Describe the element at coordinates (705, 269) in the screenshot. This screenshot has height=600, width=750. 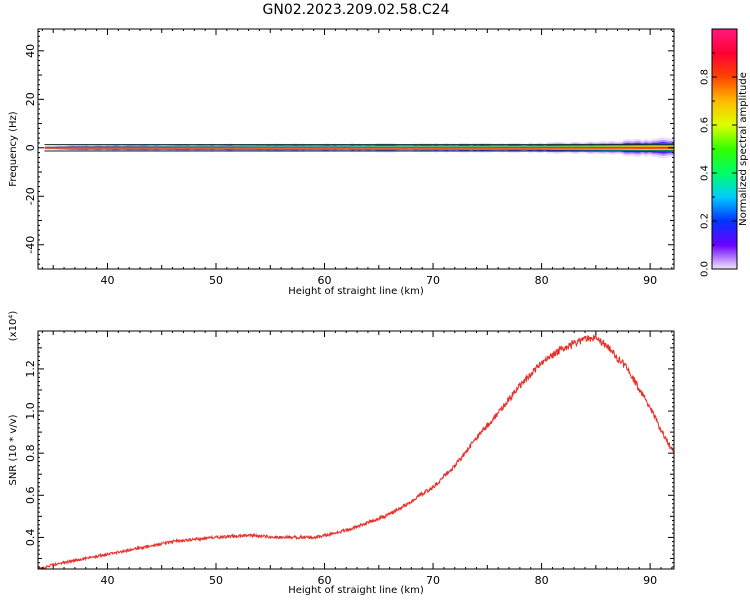
I see `colorbar-tick-label: 0.0` at that location.